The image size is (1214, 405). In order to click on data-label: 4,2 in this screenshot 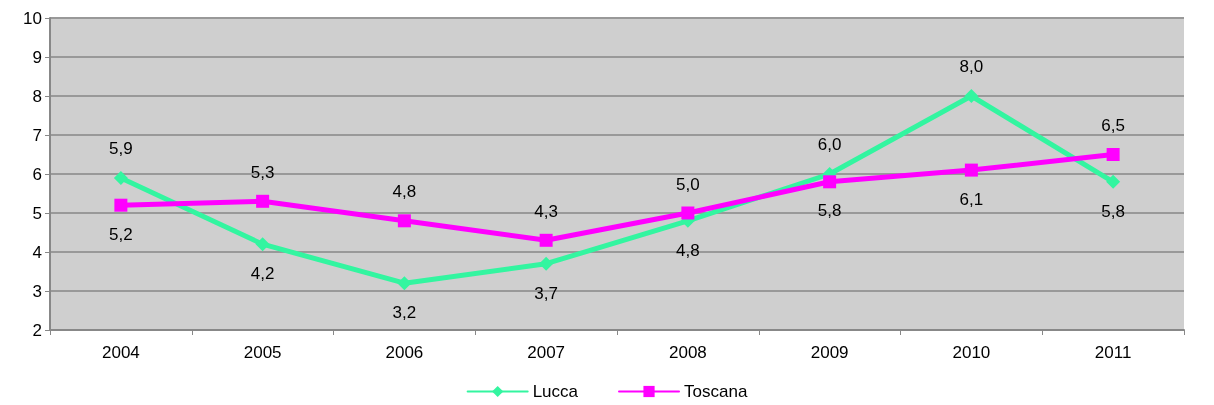, I will do `click(262, 274)`.